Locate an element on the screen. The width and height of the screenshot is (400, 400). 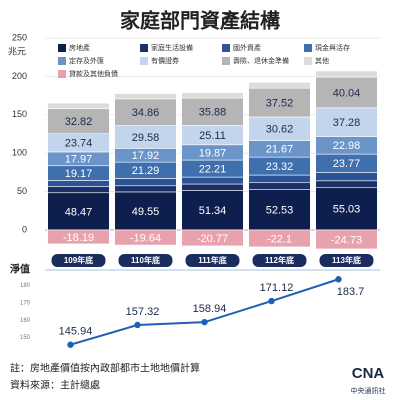
data-label: 55.03 is located at coordinates (347, 210).